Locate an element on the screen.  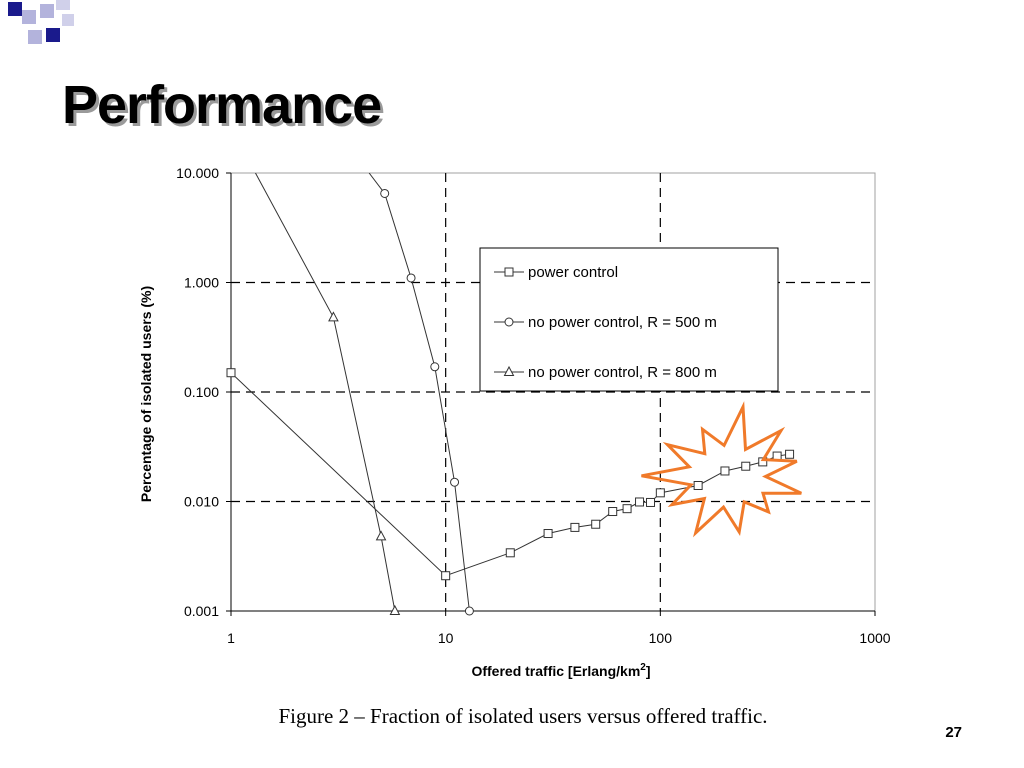
legend-label: power control is located at coordinates (573, 272).